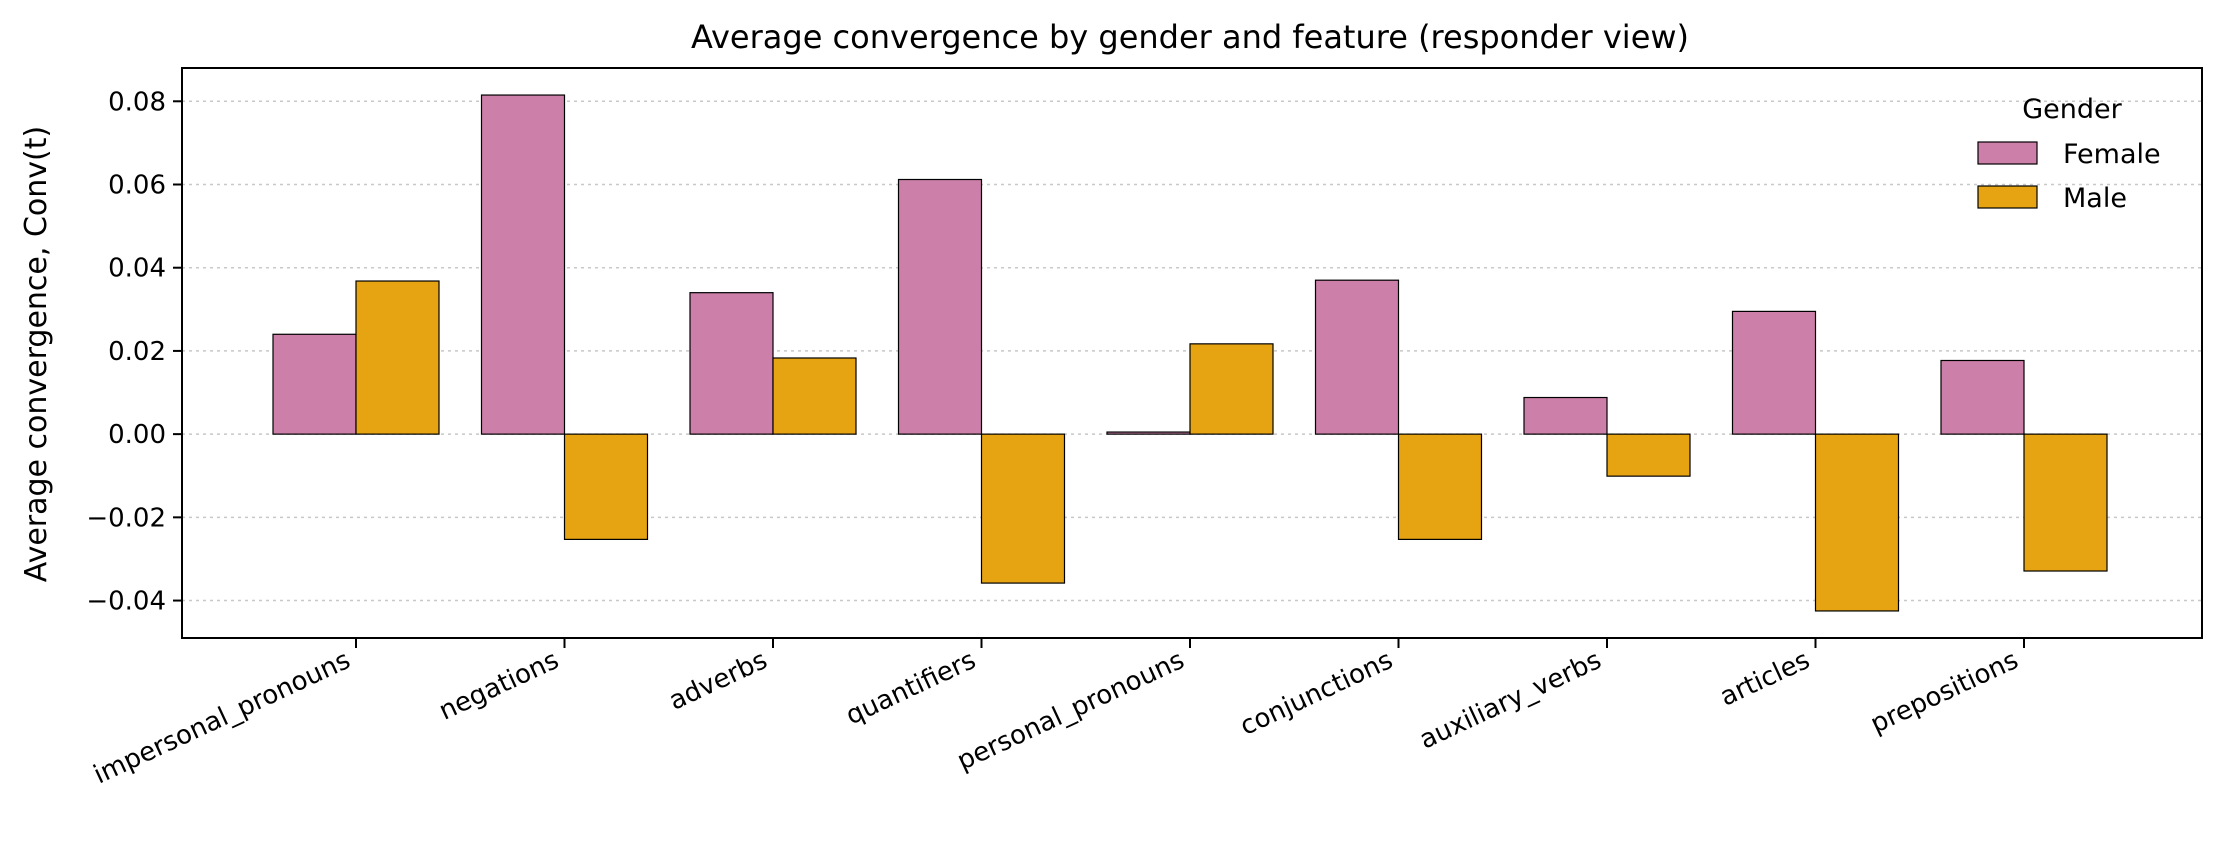 The width and height of the screenshot is (2222, 846). What do you see at coordinates (1565, 415) in the screenshot?
I see `bar-female-auxiliary_verbs` at bounding box center [1565, 415].